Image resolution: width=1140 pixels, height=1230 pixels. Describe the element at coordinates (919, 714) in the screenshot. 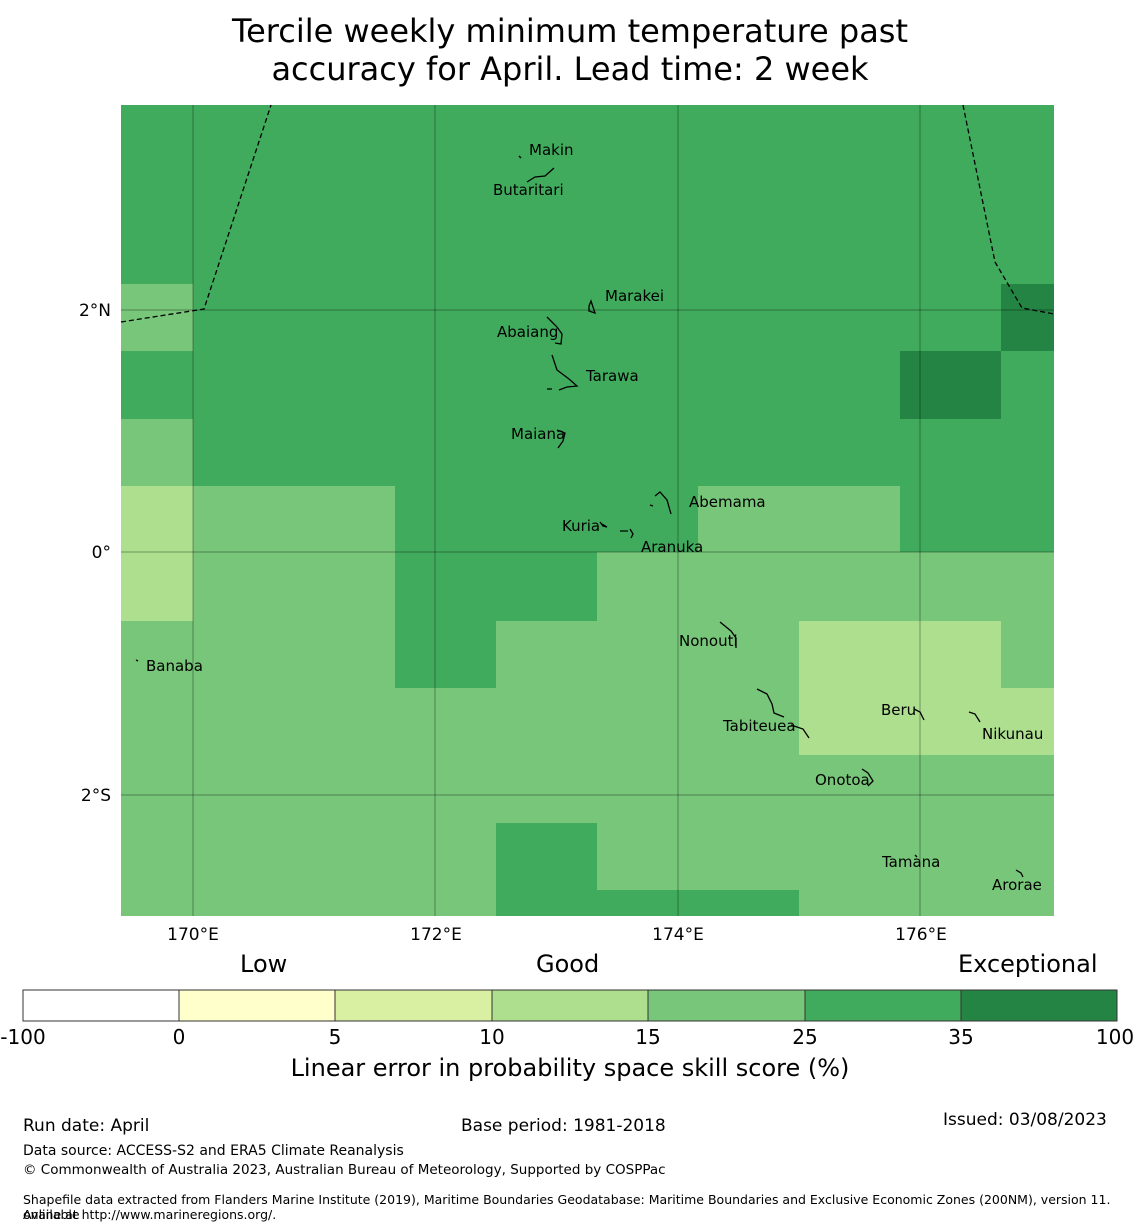

I see `island-beru` at that location.